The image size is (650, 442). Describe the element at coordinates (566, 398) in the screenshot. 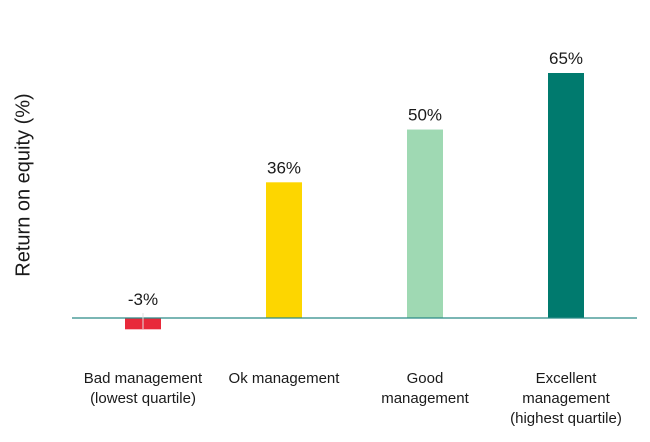

I see `category-label-excellent-line2: management` at that location.